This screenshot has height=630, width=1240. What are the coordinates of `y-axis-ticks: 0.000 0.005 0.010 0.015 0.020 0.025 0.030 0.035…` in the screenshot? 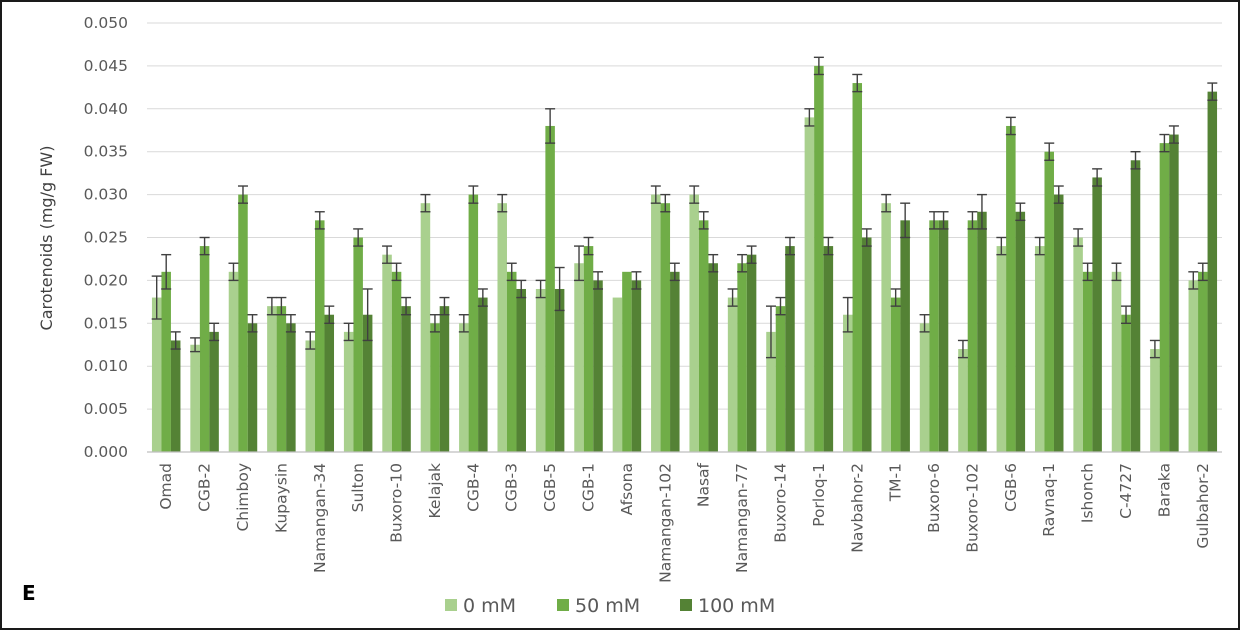 It's located at (106, 237).